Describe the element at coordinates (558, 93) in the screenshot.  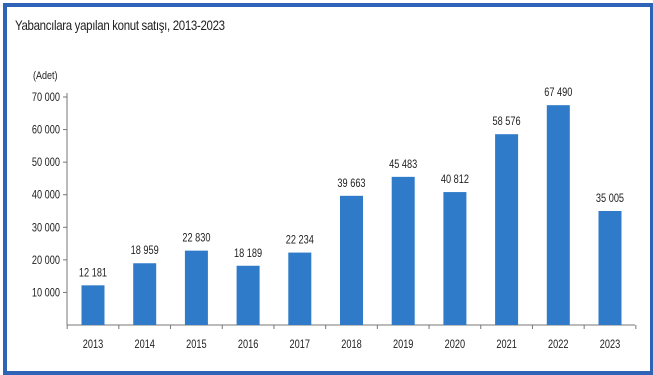
I see `bar-value-label: 67 490` at that location.